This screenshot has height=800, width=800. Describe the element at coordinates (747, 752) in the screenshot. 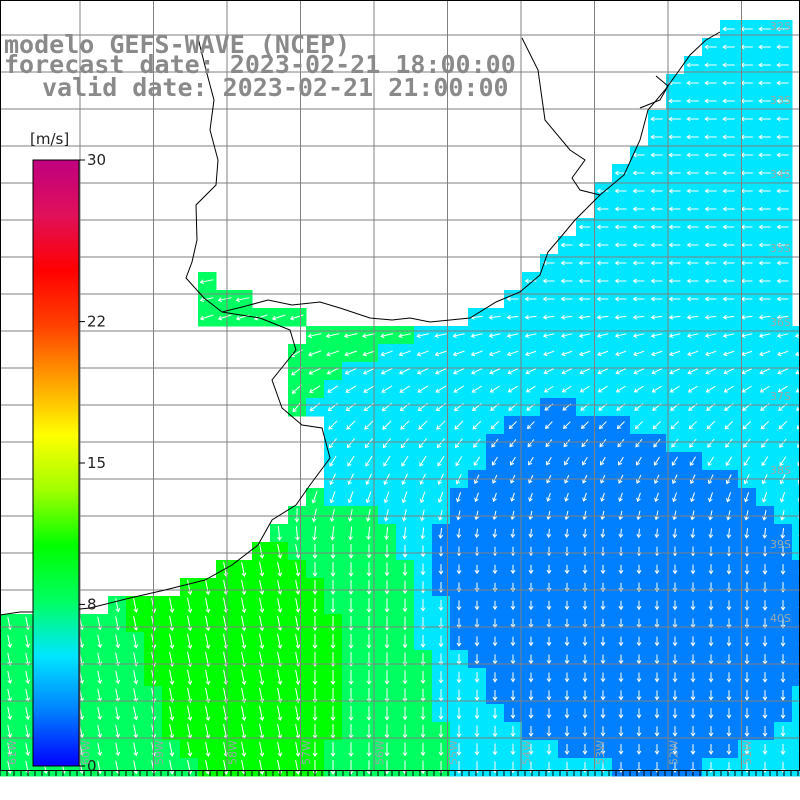

I see `lon-label: 51W` at that location.